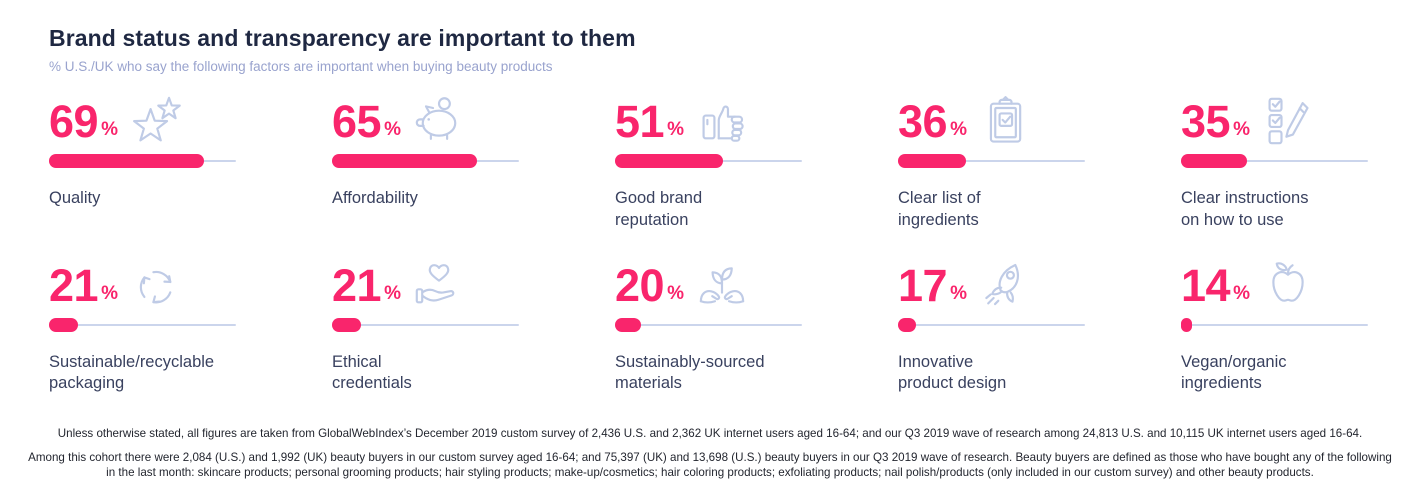 The width and height of the screenshot is (1420, 500). What do you see at coordinates (722, 285) in the screenshot?
I see `hands-plant-icon` at bounding box center [722, 285].